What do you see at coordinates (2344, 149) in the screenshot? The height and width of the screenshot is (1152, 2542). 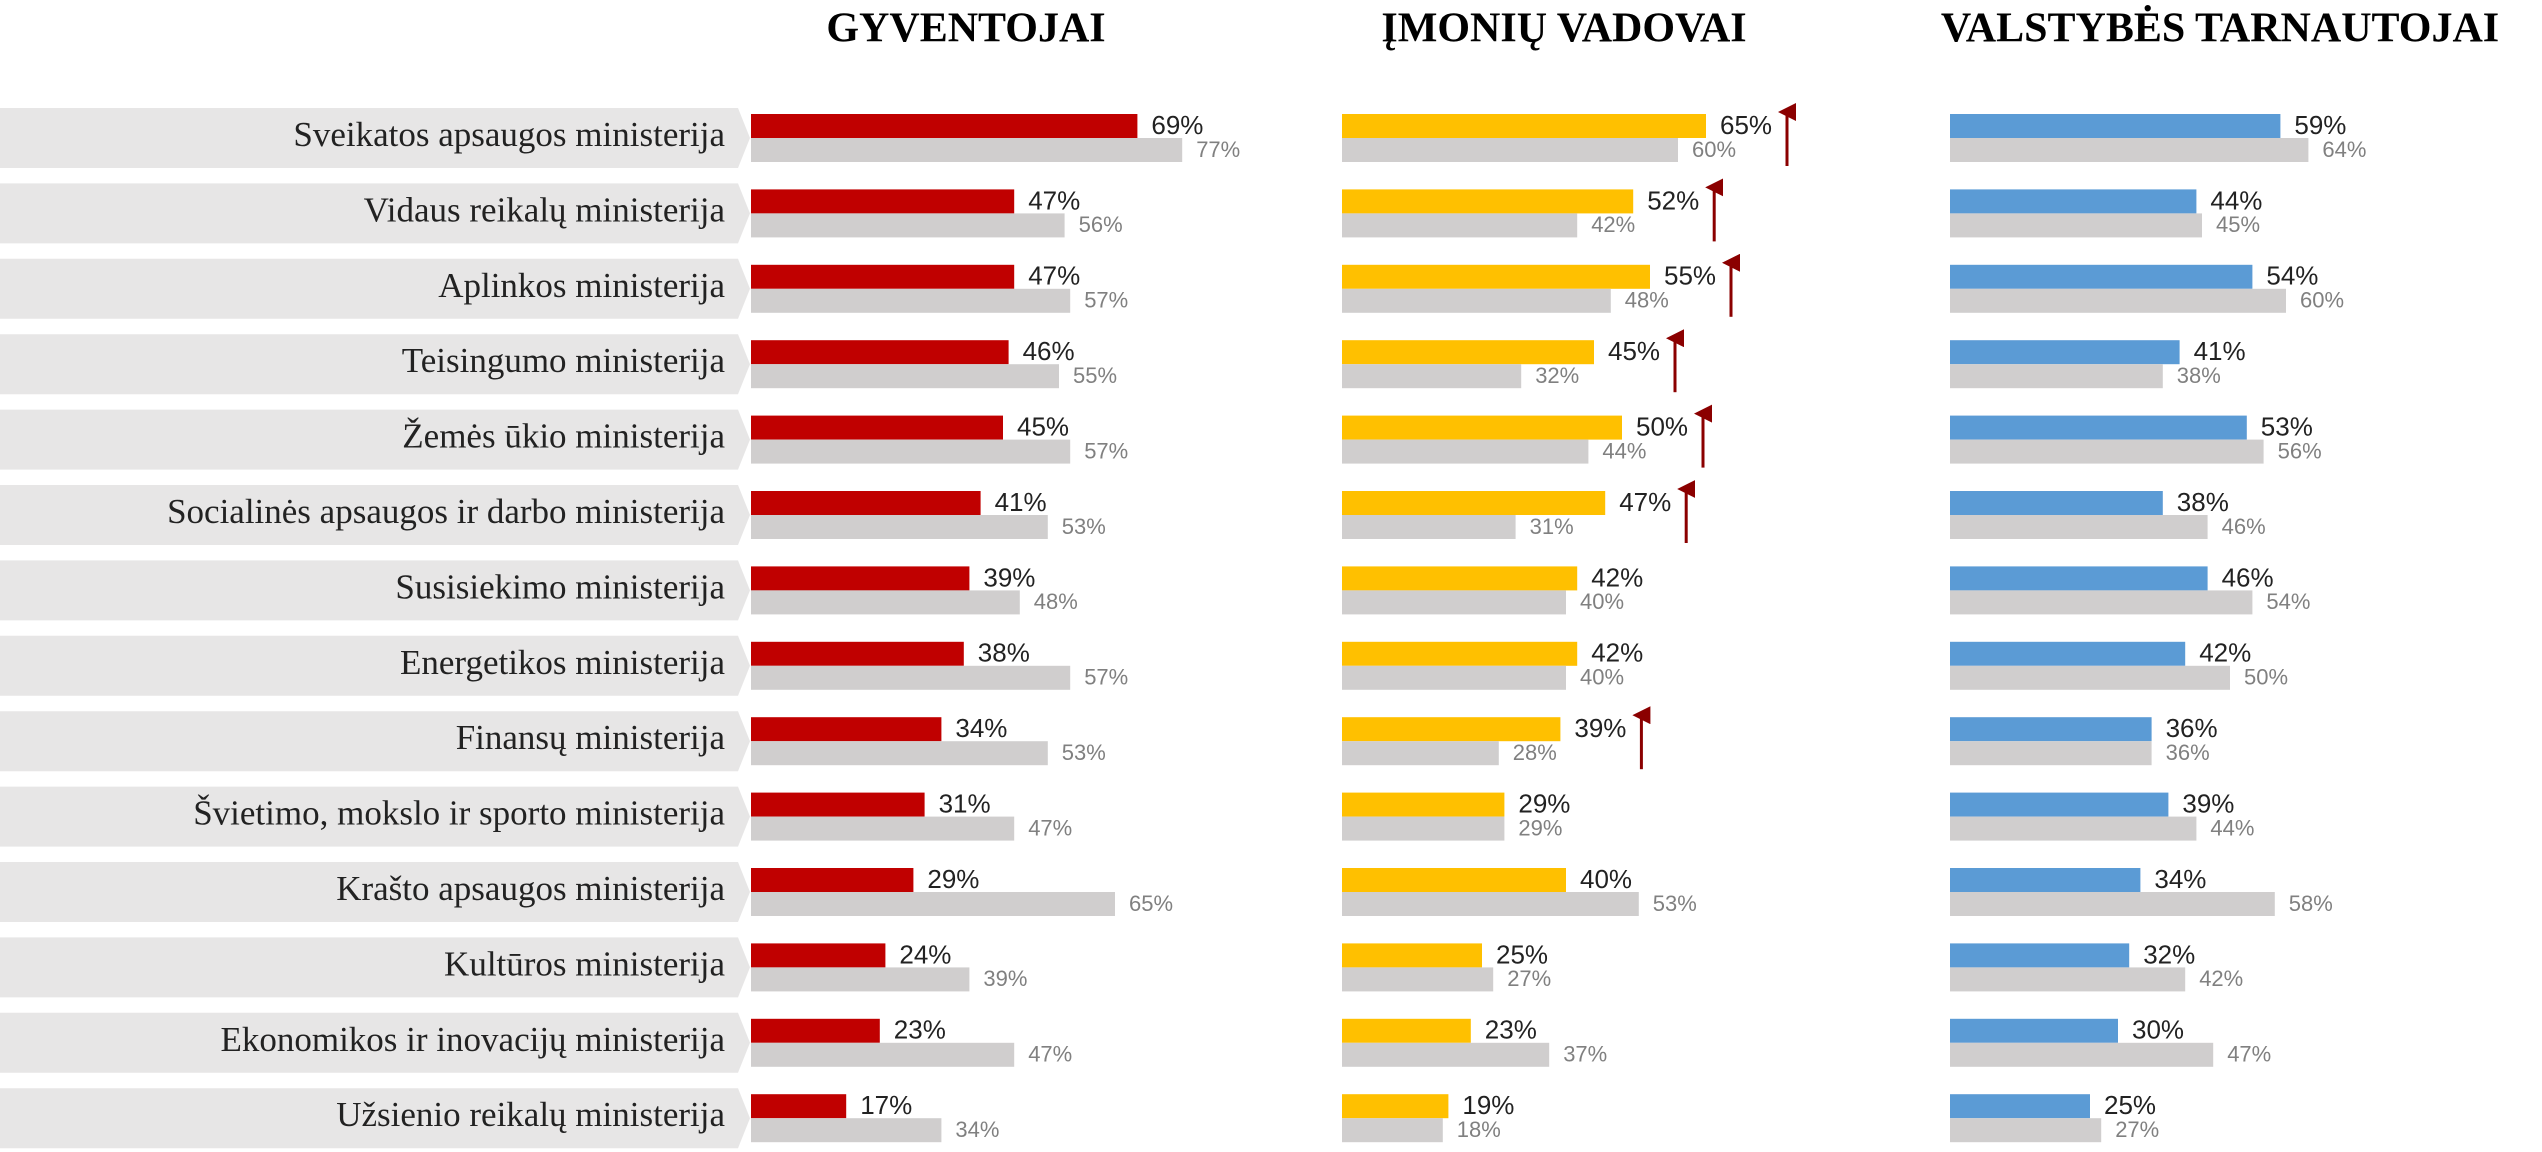 I see `previous-value-label: 64%` at bounding box center [2344, 149].